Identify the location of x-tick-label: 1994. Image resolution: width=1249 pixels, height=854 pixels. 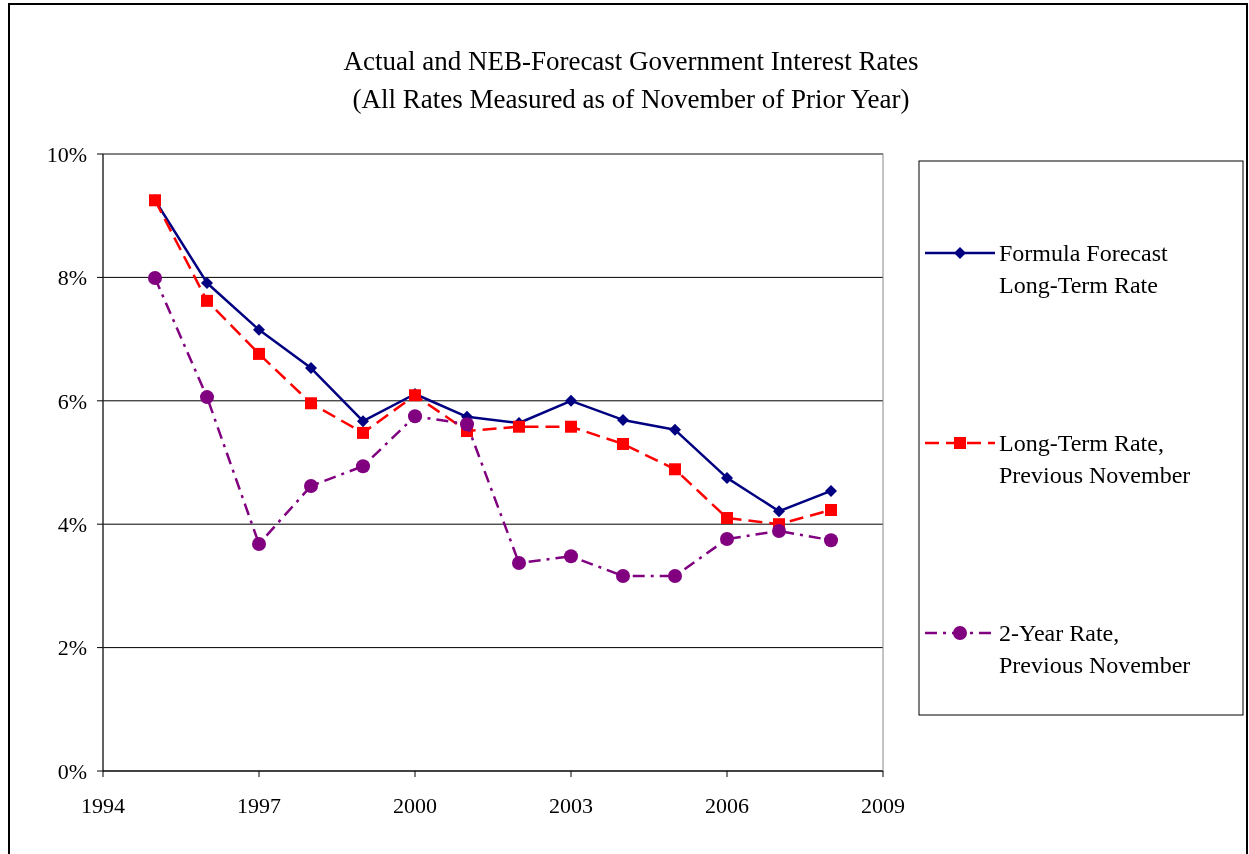
(103, 805).